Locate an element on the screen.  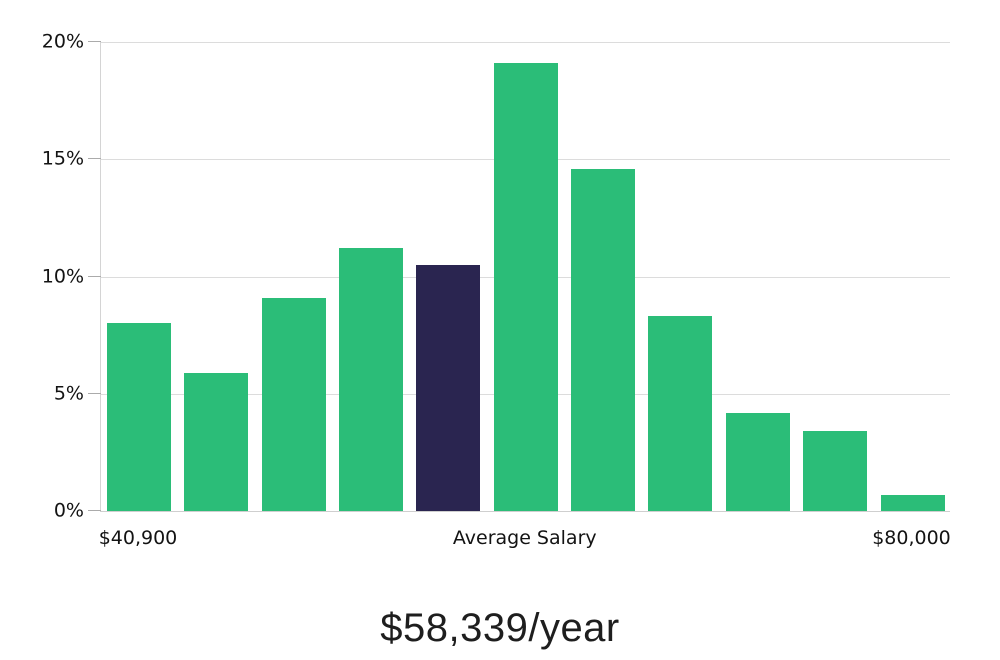
x-axis-tick-label: $40,900 is located at coordinates (138, 538).